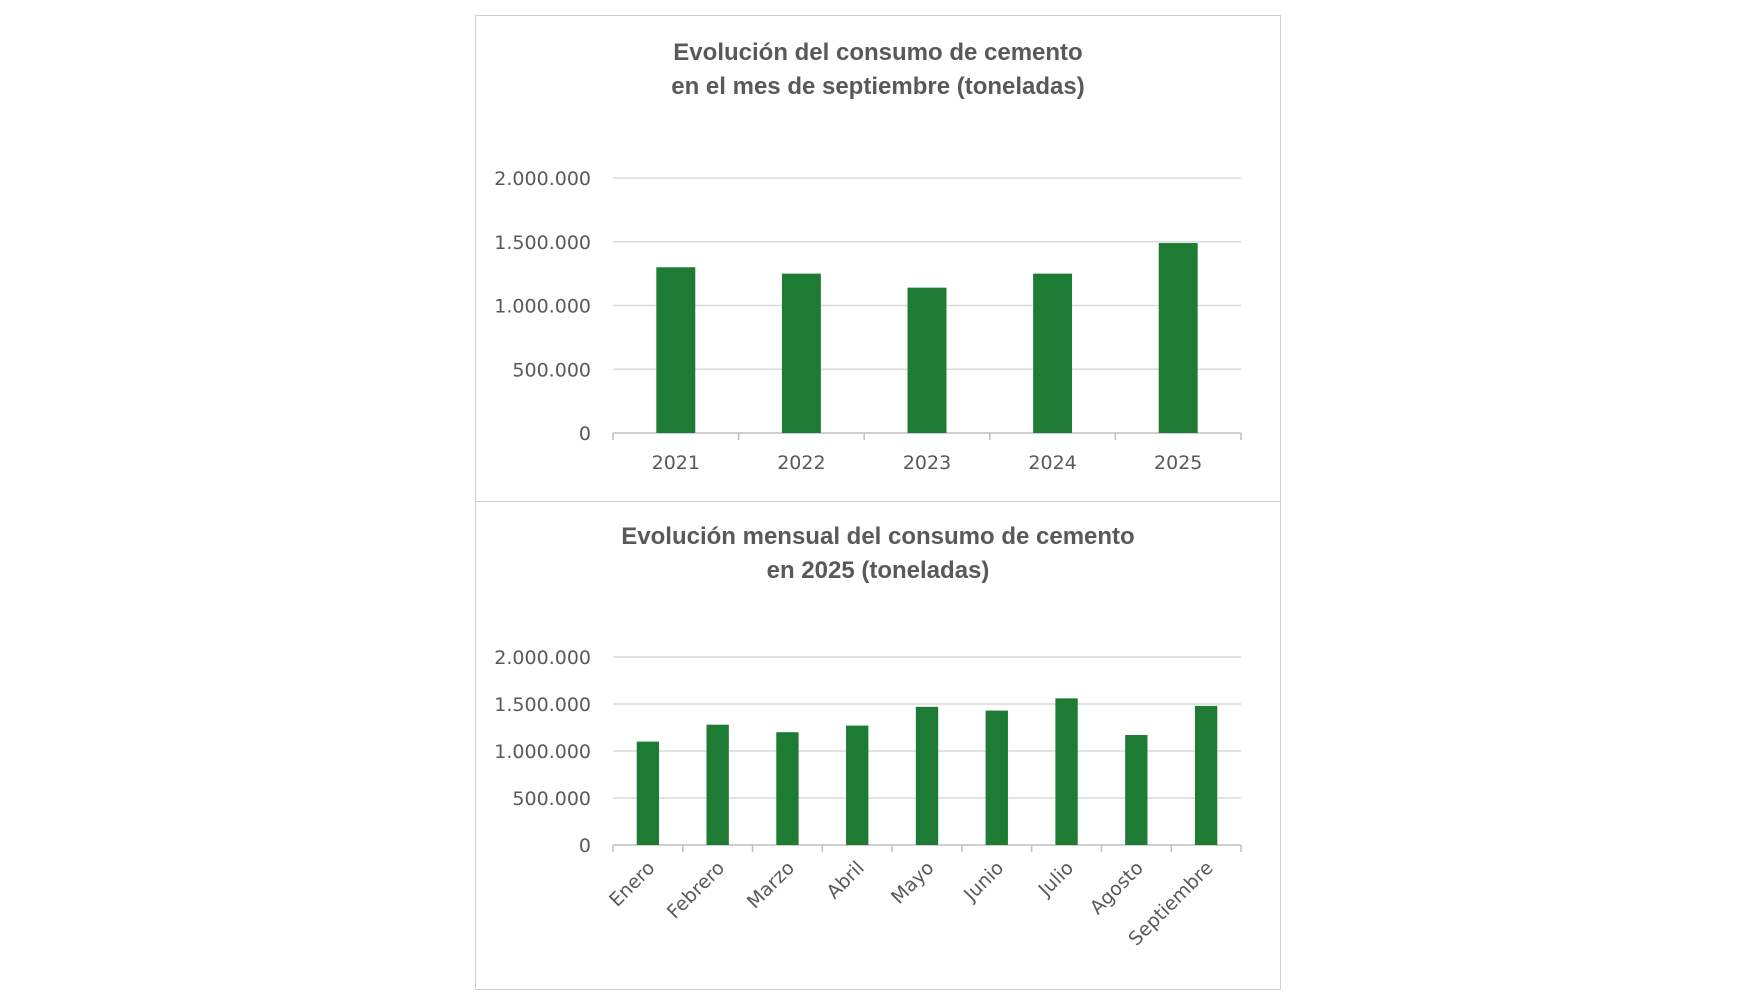 The width and height of the screenshot is (1750, 1000). I want to click on bar-2025, so click(1178, 338).